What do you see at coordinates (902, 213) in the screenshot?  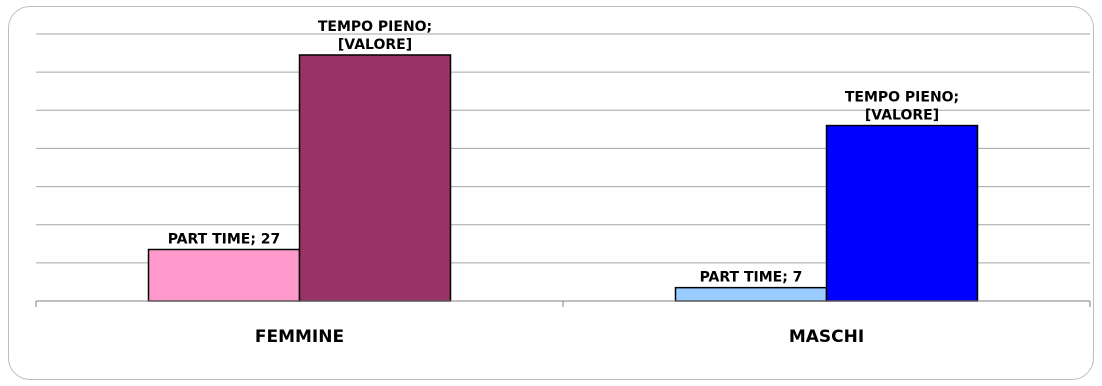 I see `bar-tempo-pieno-maschi` at bounding box center [902, 213].